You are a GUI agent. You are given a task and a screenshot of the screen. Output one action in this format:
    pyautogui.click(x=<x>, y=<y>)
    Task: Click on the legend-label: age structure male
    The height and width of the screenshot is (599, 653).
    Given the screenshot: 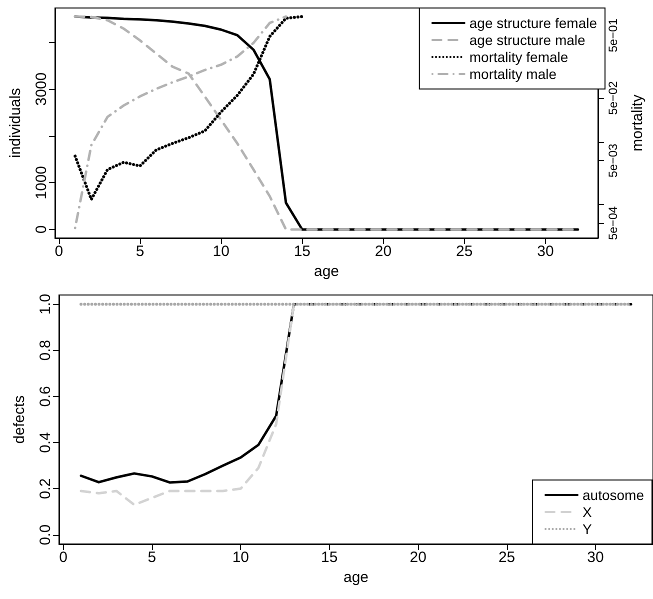 What is the action you would take?
    pyautogui.click(x=527, y=40)
    